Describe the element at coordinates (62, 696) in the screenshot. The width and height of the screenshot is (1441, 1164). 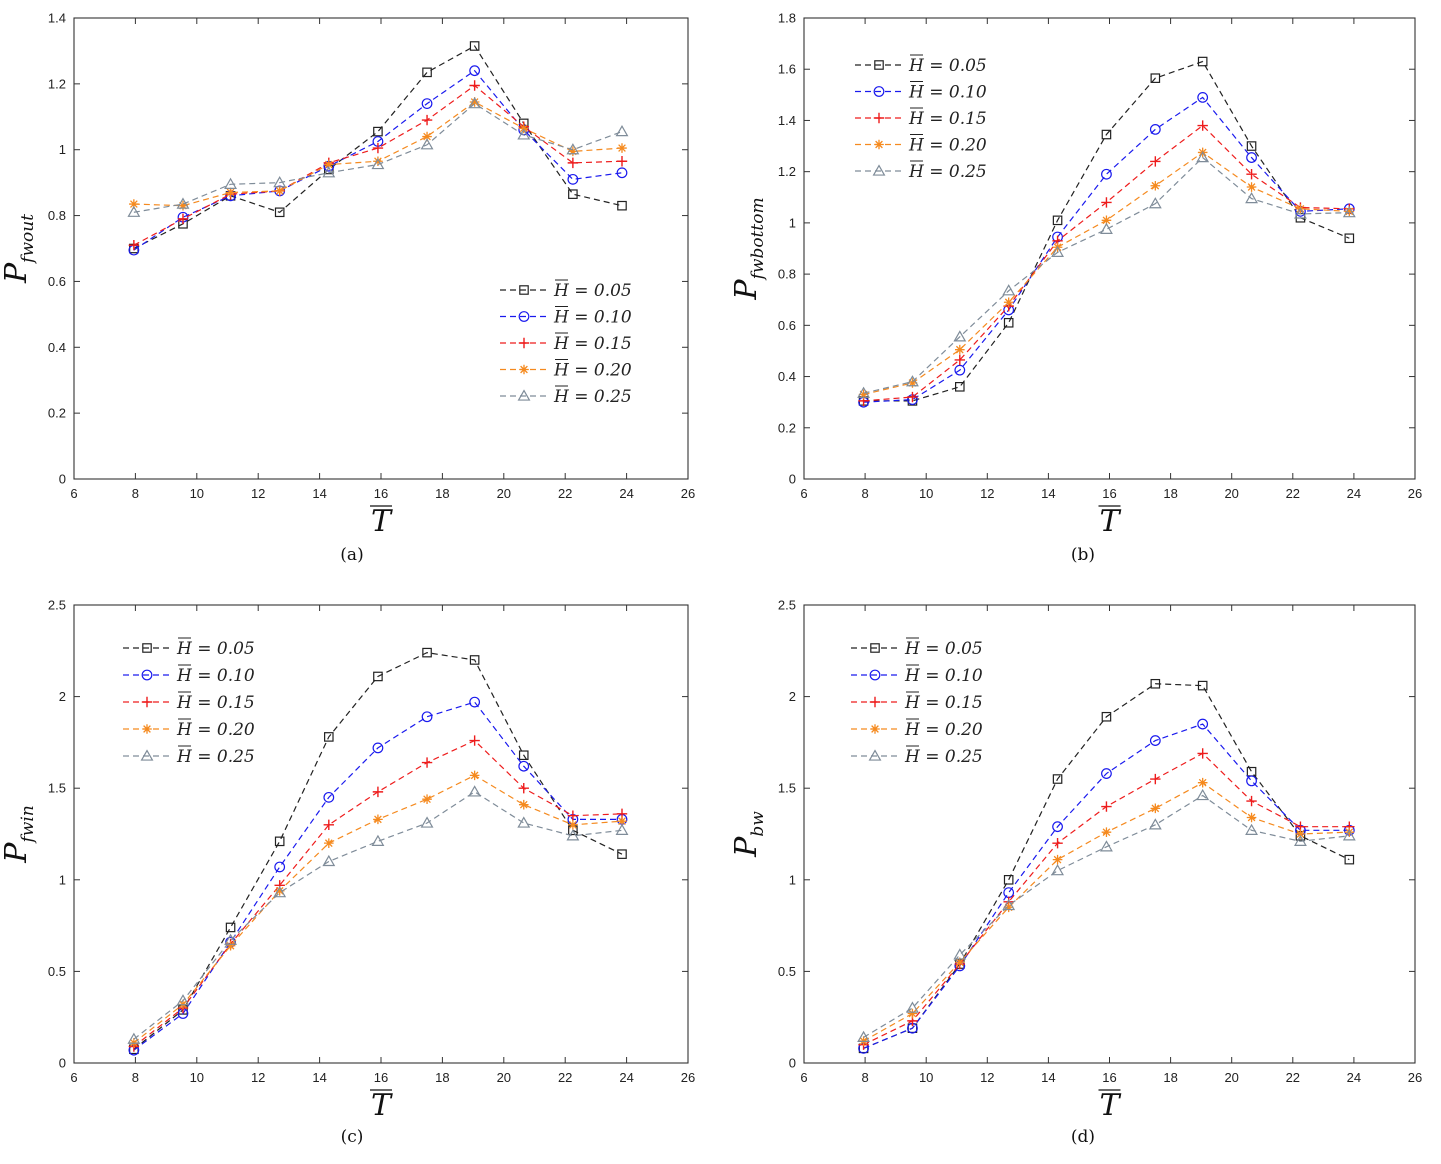
I see `y-tick-label: 2` at that location.